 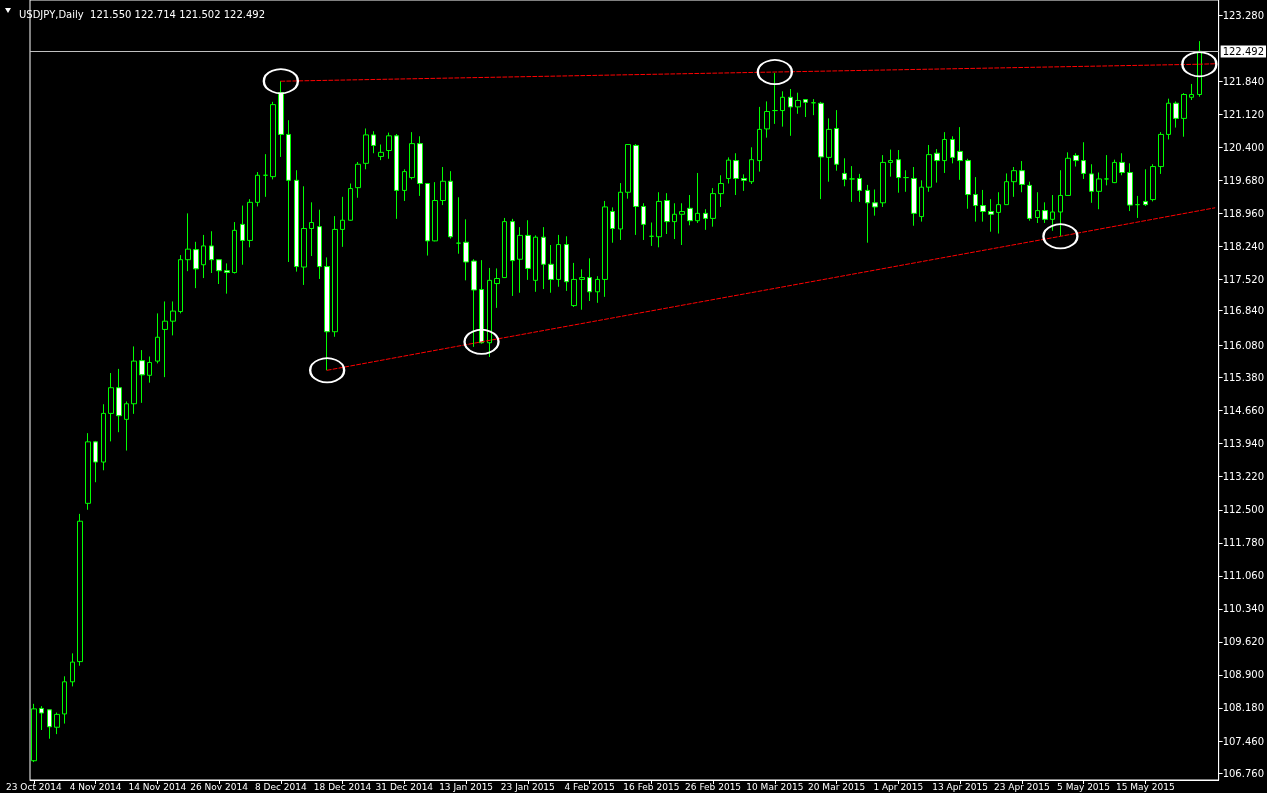 I want to click on x-tick-label: 23 Jan 2015, so click(x=527, y=786).